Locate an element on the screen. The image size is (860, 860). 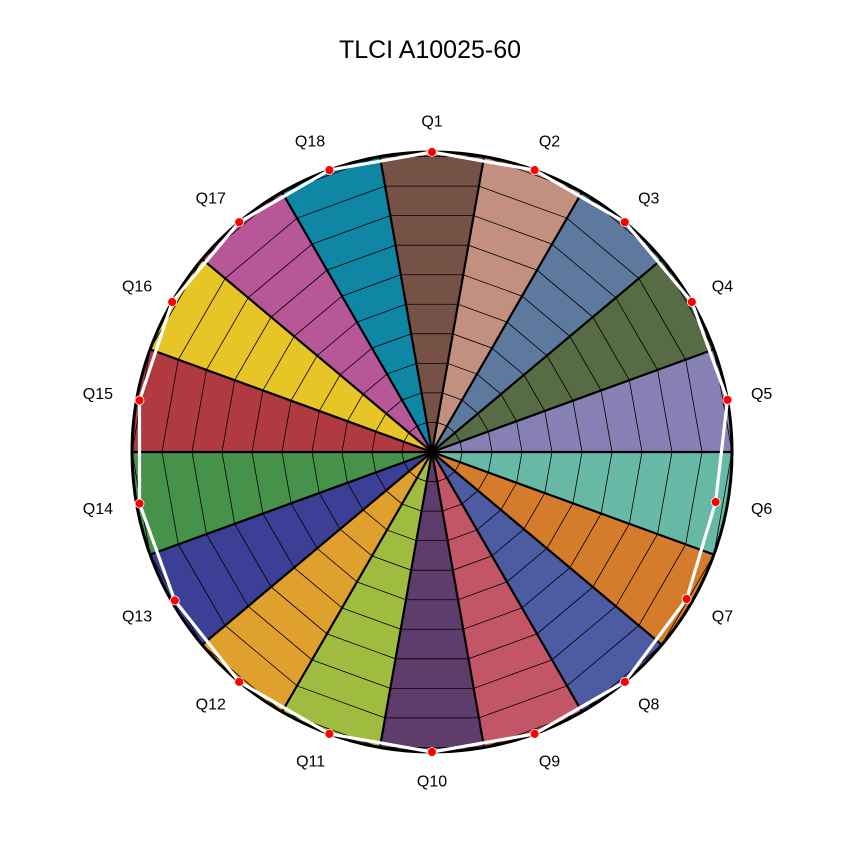
marker-q18 is located at coordinates (329, 170).